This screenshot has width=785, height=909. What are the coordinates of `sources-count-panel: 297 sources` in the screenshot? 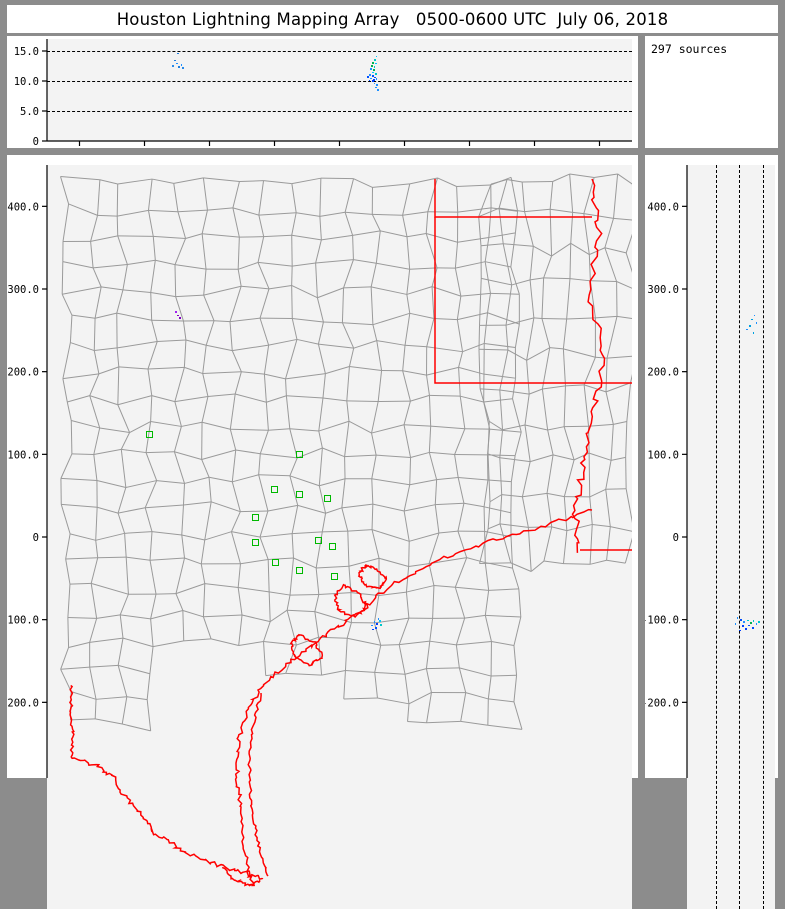 It's located at (711, 92).